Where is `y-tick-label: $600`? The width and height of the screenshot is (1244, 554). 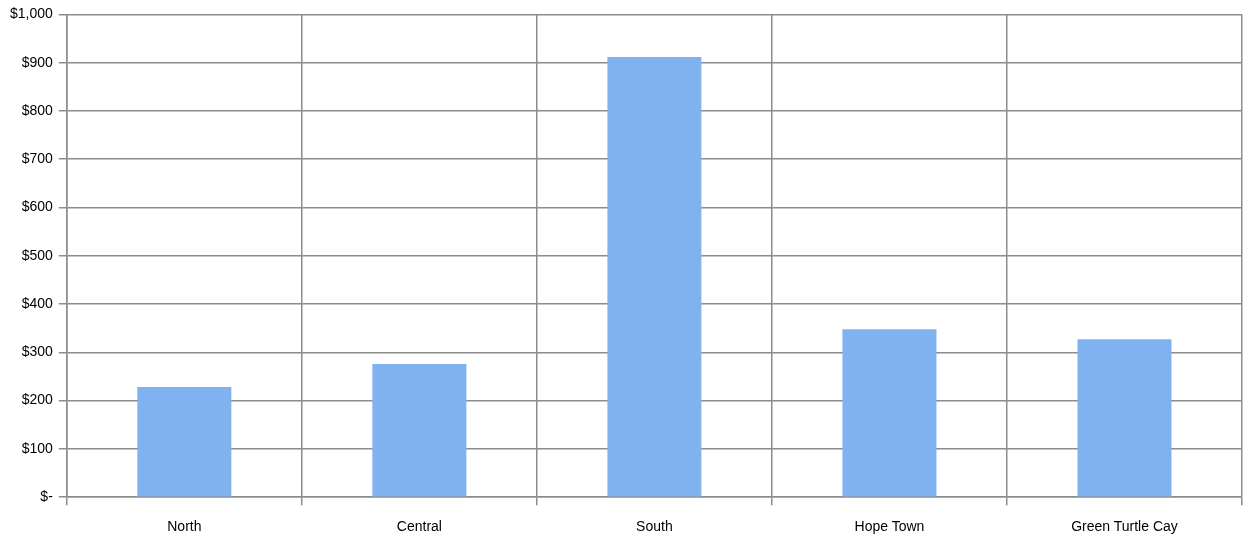
y-tick-label: $600 is located at coordinates (37, 206).